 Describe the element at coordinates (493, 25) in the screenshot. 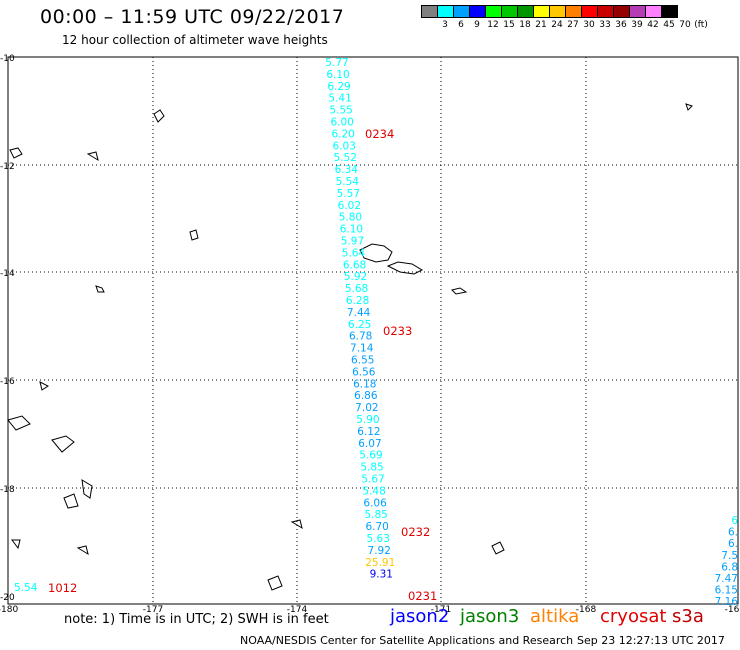

I see `legend-label: 12` at that location.